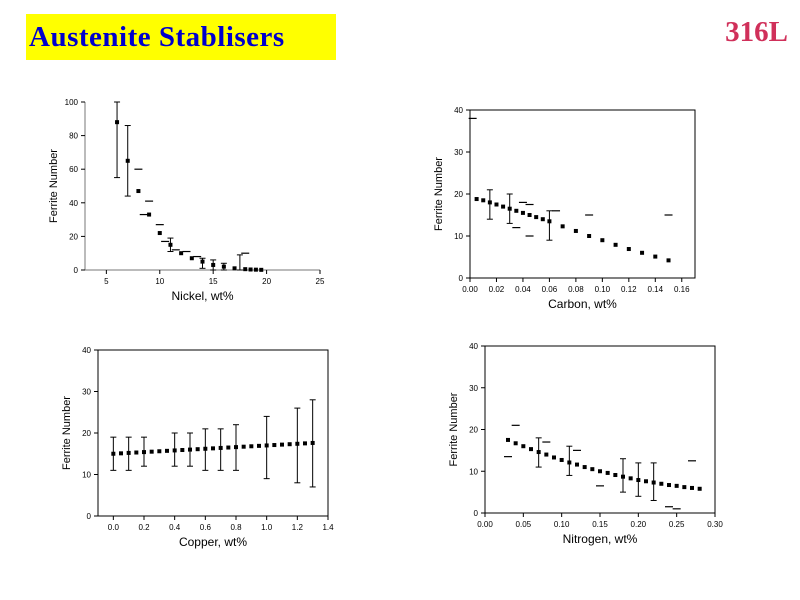  I want to click on x-axis-label: Nitrogen, wt%, so click(600, 539).